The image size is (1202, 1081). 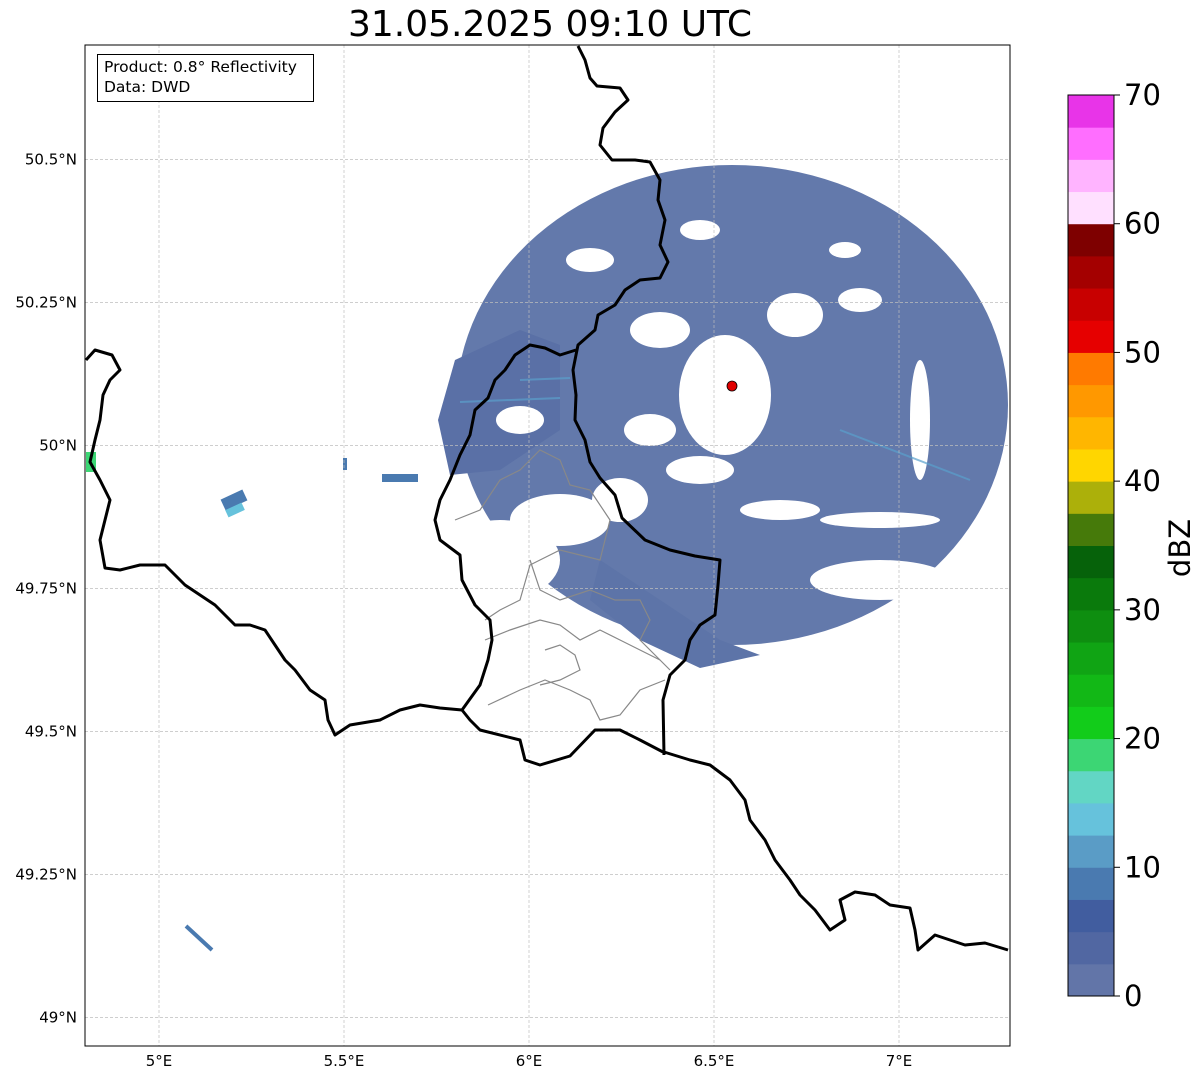 What do you see at coordinates (46, 874) in the screenshot?
I see `y-tick-label: 49.25°N` at bounding box center [46, 874].